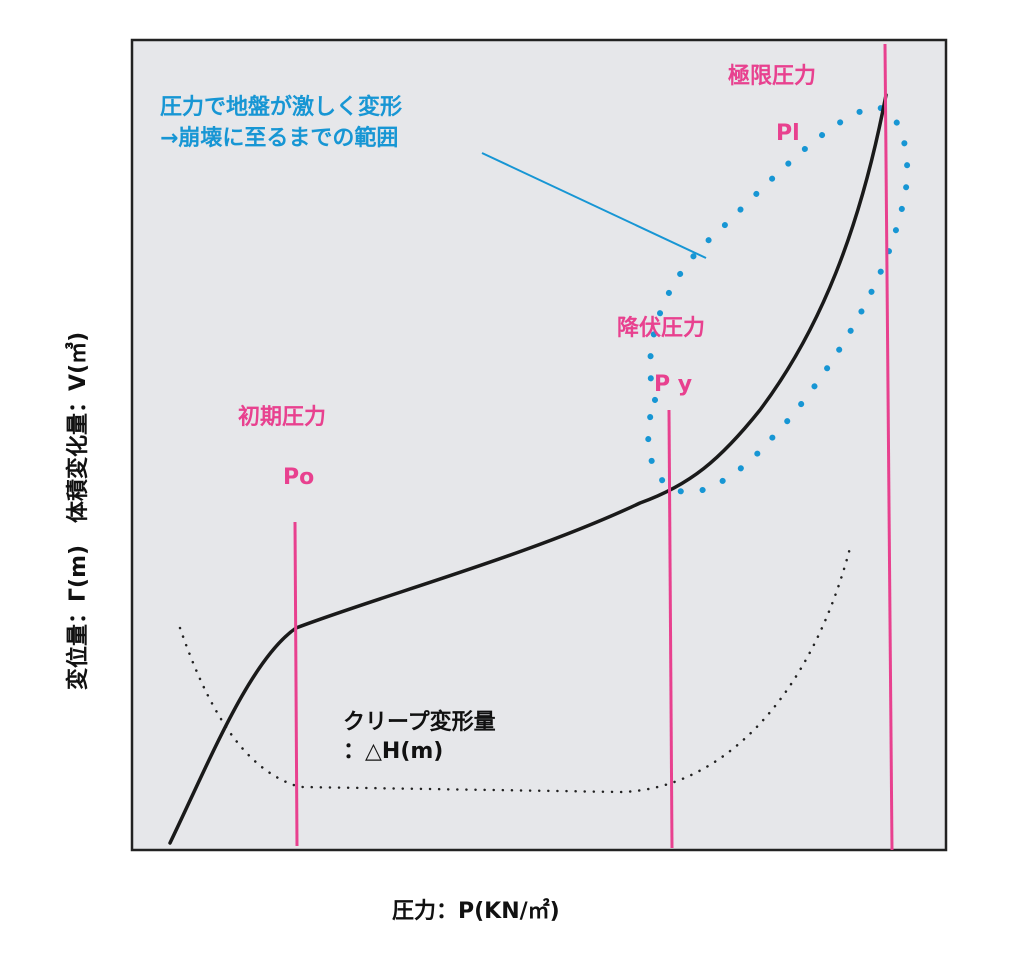  Describe the element at coordinates (393, 751) in the screenshot. I see `creep-label-line-2: ：△H(m)` at that location.